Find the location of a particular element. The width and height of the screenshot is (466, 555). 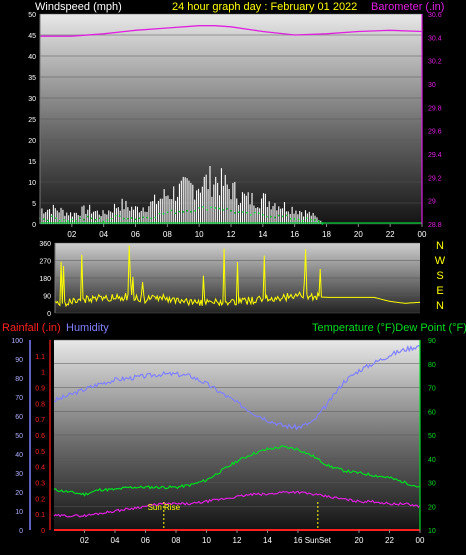

wind-direction-line is located at coordinates (237, 276).